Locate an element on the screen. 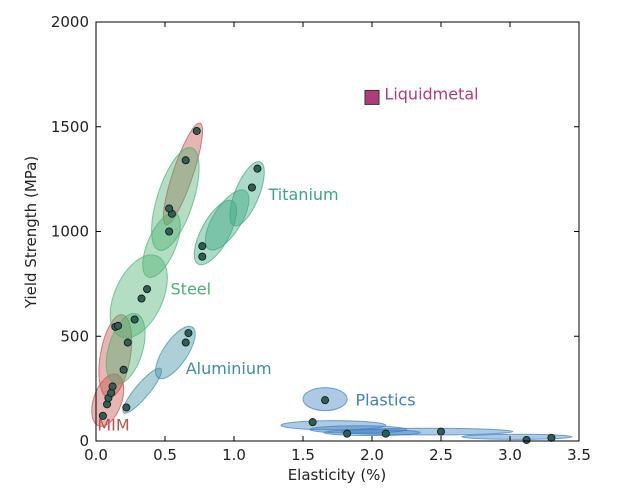 The height and width of the screenshot is (500, 619). x-tick-label: 1.5 is located at coordinates (303, 455).